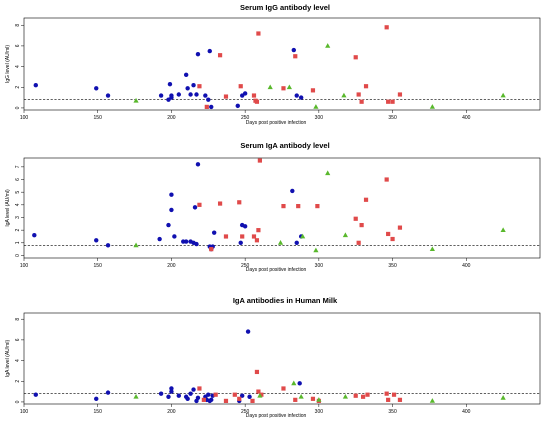 Image resolution: width=550 pixels, height=432 pixels. Describe the element at coordinates (171, 412) in the screenshot. I see `panel-3-xtick-label-2: 200` at that location.